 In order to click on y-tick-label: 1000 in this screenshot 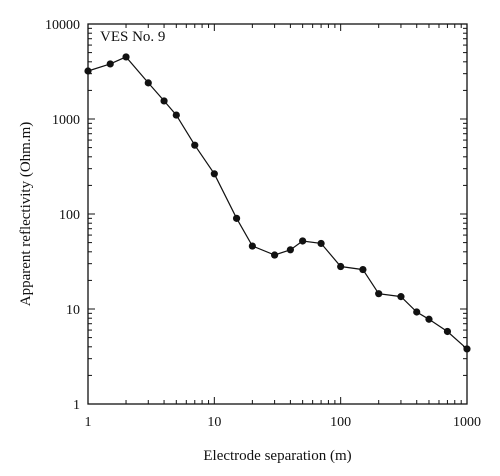, I will do `click(66, 120)`.